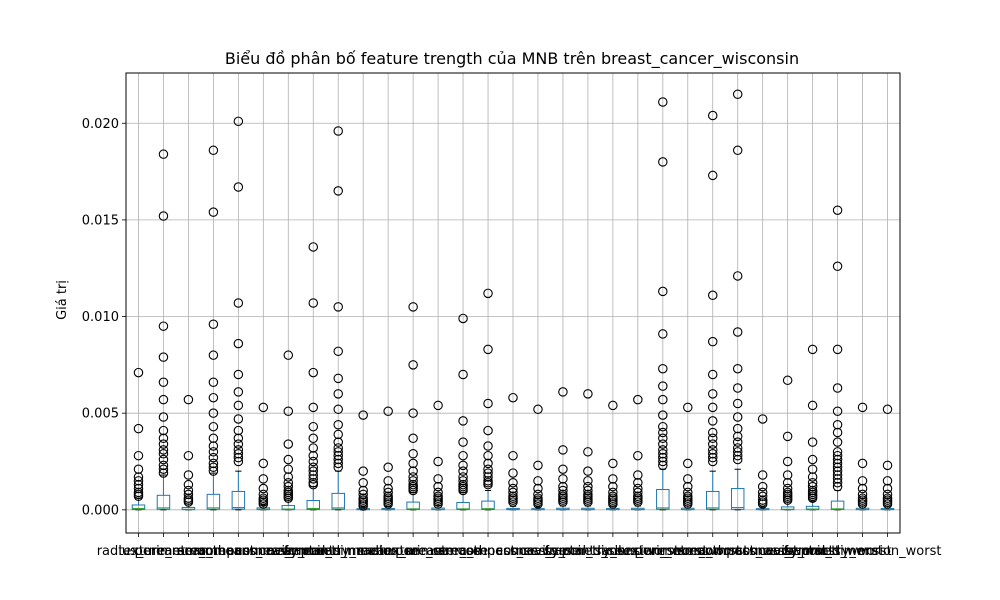 Image resolution: width=1000 pixels, height=600 pixels. What do you see at coordinates (488, 551) in the screenshot?
I see `x-tick-label: smoothness_se` at bounding box center [488, 551].